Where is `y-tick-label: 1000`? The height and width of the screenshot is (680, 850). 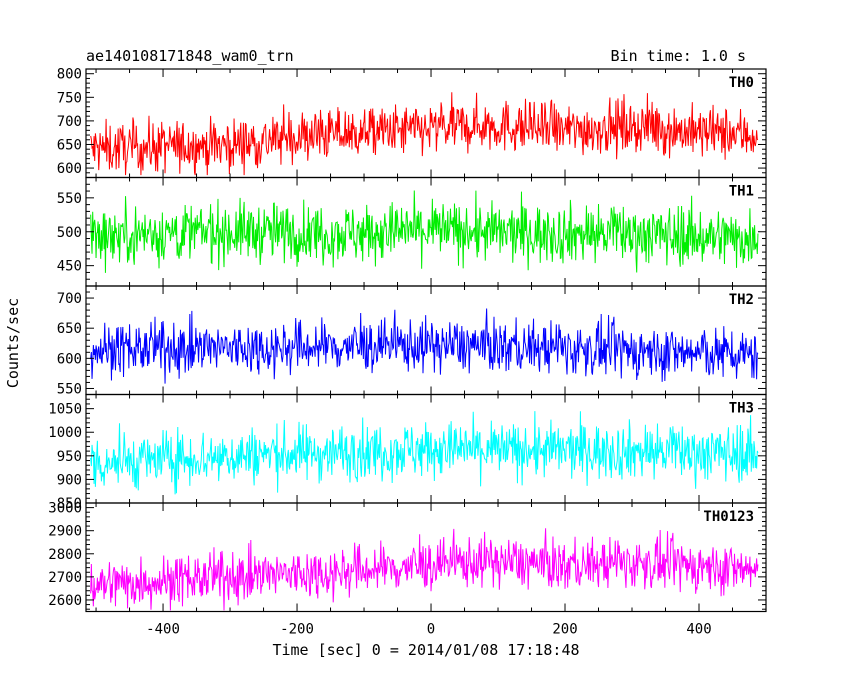
y-tick-label: 1000 is located at coordinates (65, 433).